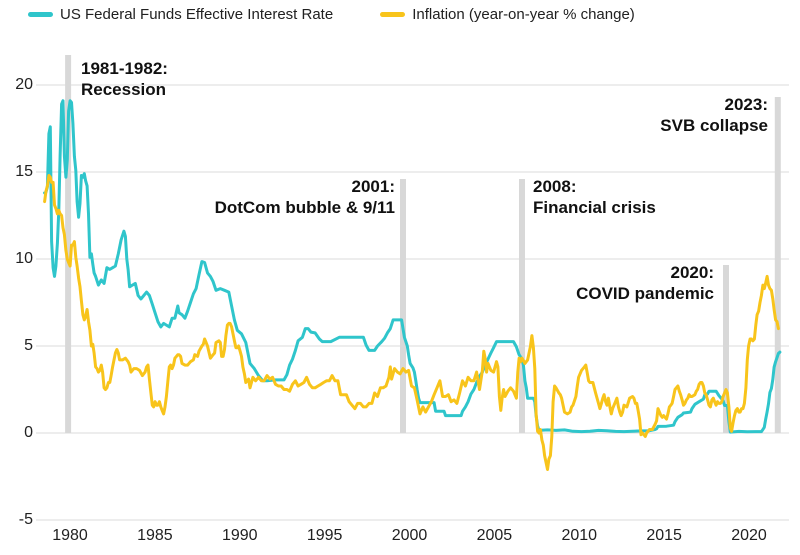 The image size is (800, 555). Describe the element at coordinates (523, 14) in the screenshot. I see `inflation-legend-label: Inflation (year-on-year % change)` at that location.